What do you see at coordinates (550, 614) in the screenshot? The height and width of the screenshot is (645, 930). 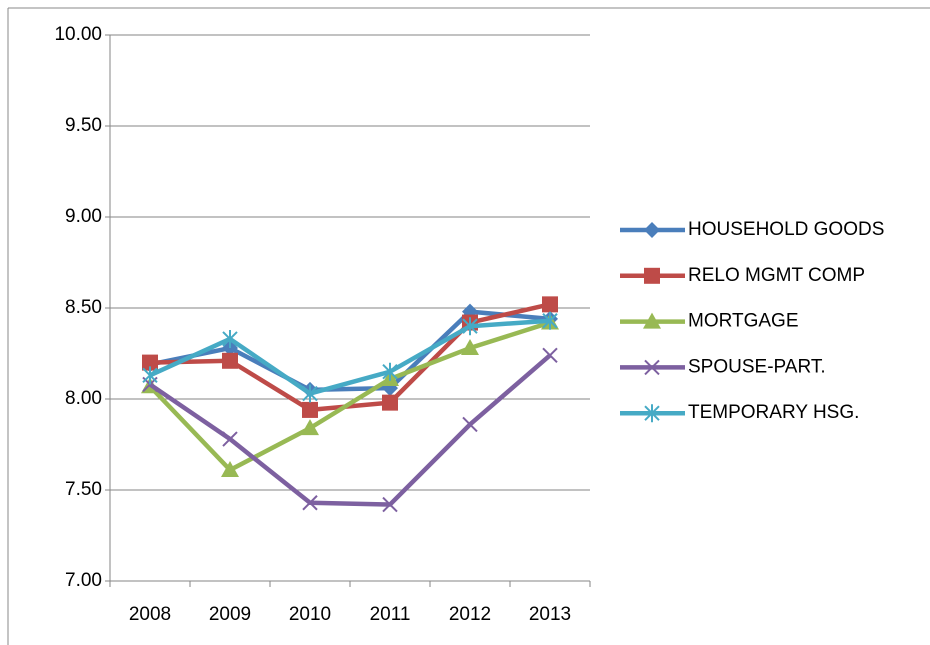 I see `x-tick-label: 2013` at bounding box center [550, 614].